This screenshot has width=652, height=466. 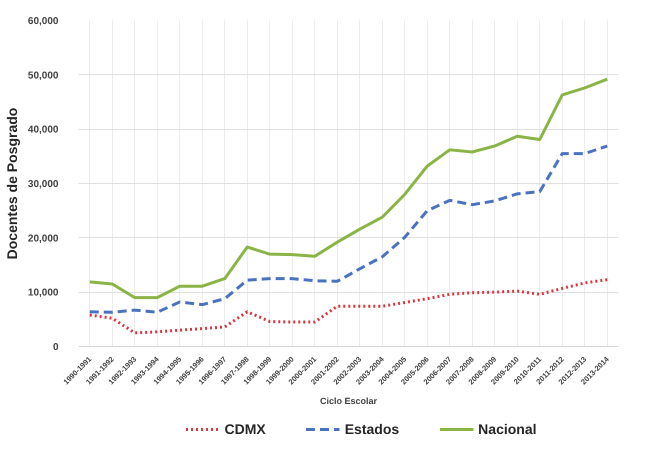 What do you see at coordinates (43, 21) in the screenshot?
I see `y-tick-label: 60,000` at bounding box center [43, 21].